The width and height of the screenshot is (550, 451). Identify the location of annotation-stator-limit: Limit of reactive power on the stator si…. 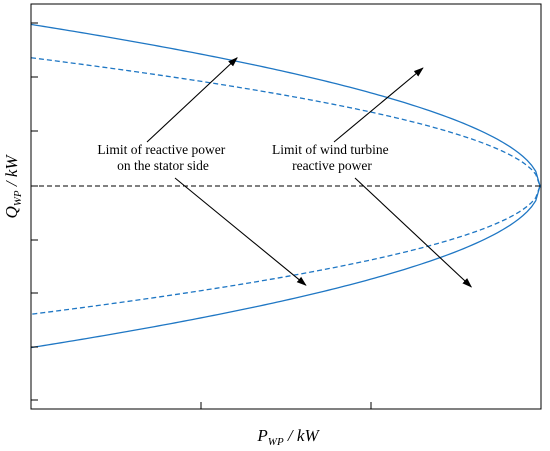
(162, 157).